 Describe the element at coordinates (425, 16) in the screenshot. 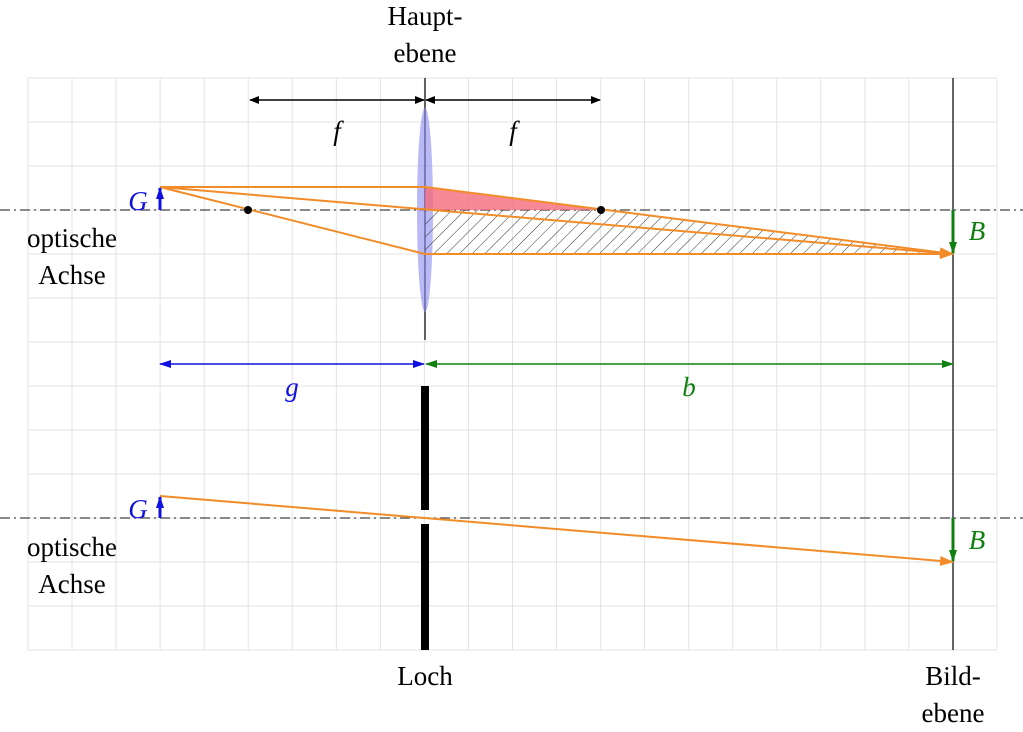

I see `label: Haupt-` at that location.